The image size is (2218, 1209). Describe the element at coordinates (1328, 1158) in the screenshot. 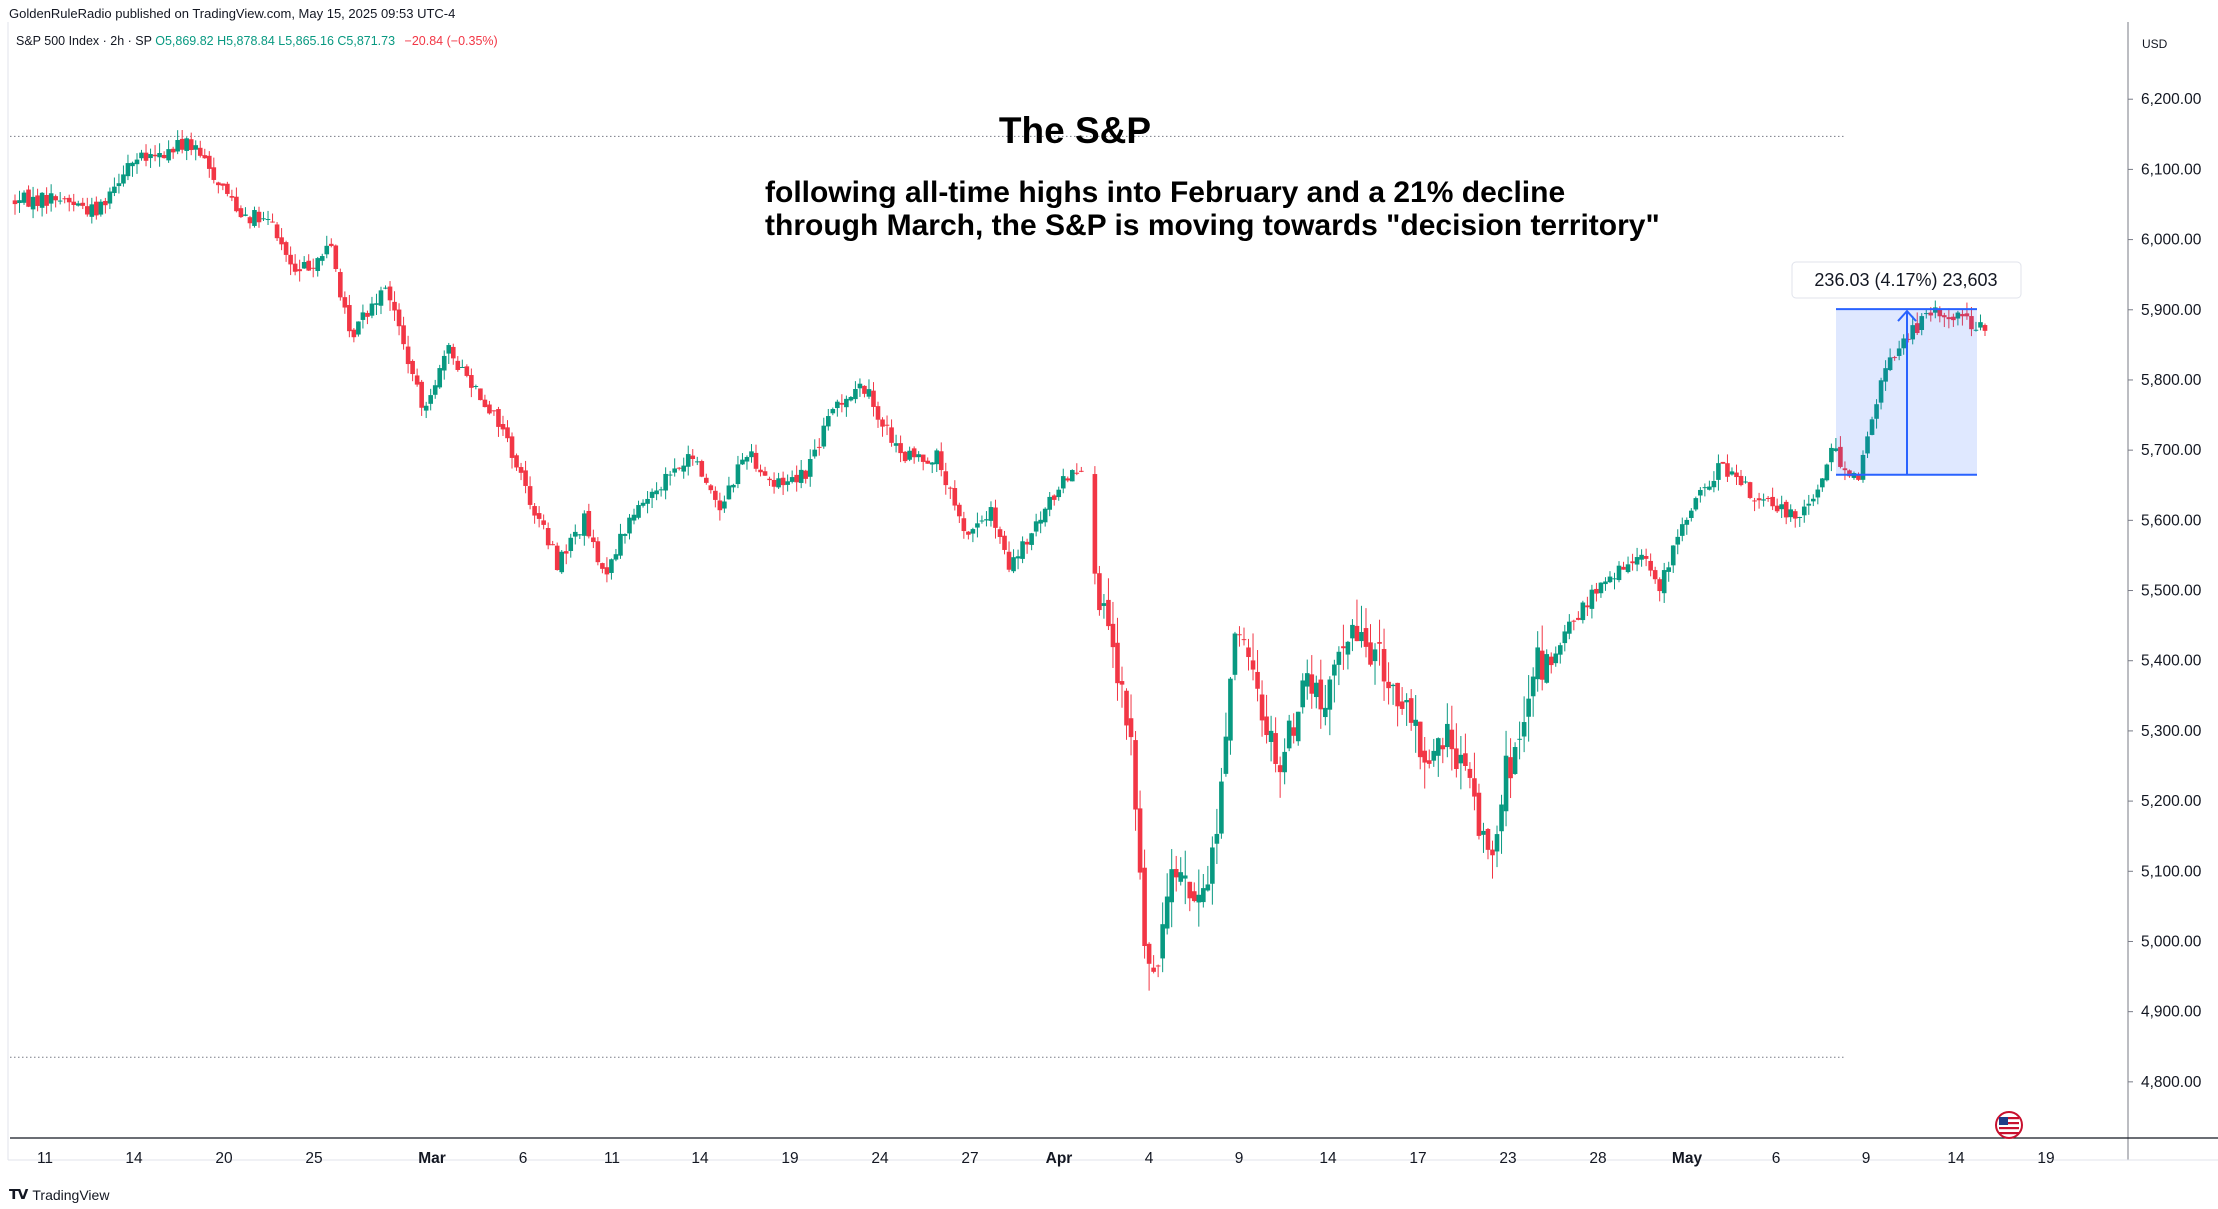

I see `time-tick-label: 14` at that location.